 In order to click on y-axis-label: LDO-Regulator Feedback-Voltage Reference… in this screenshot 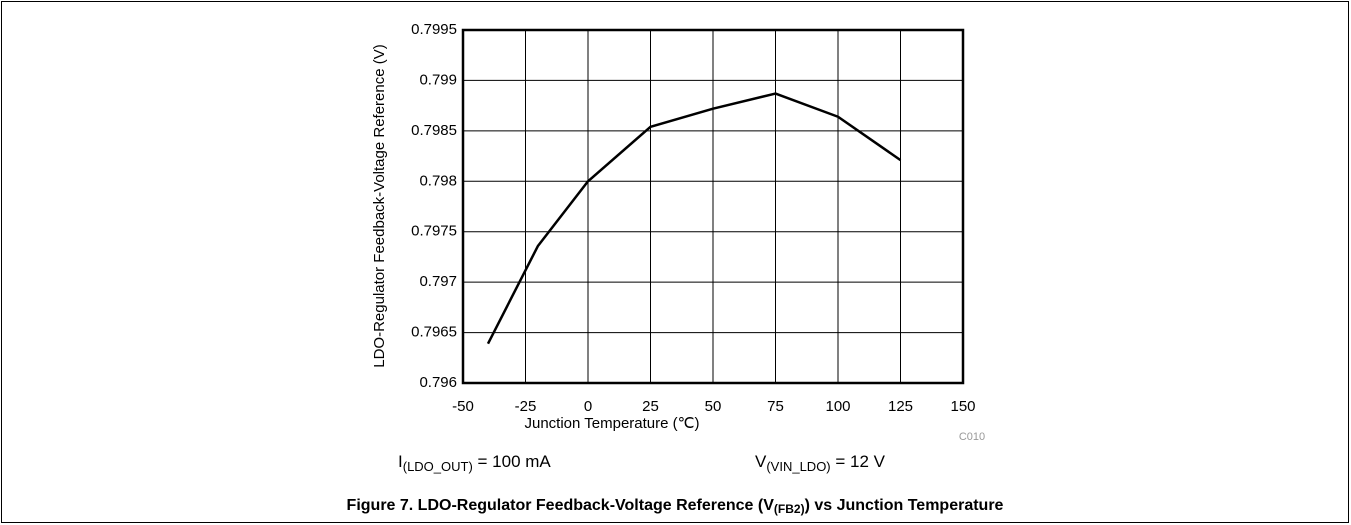, I will do `click(379, 206)`.